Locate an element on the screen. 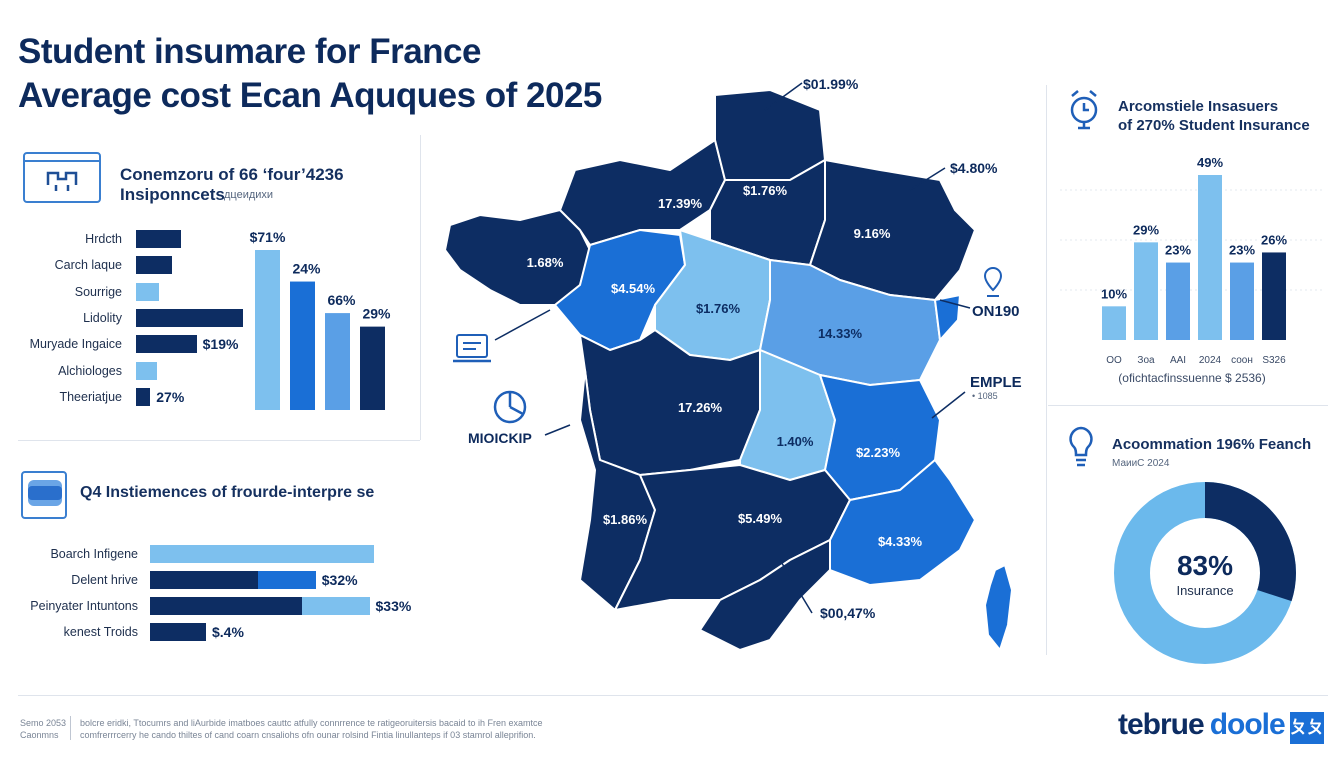 Image resolution: width=1344 pixels, height=768 pixels. bar-value-label: 23% is located at coordinates (1242, 250).